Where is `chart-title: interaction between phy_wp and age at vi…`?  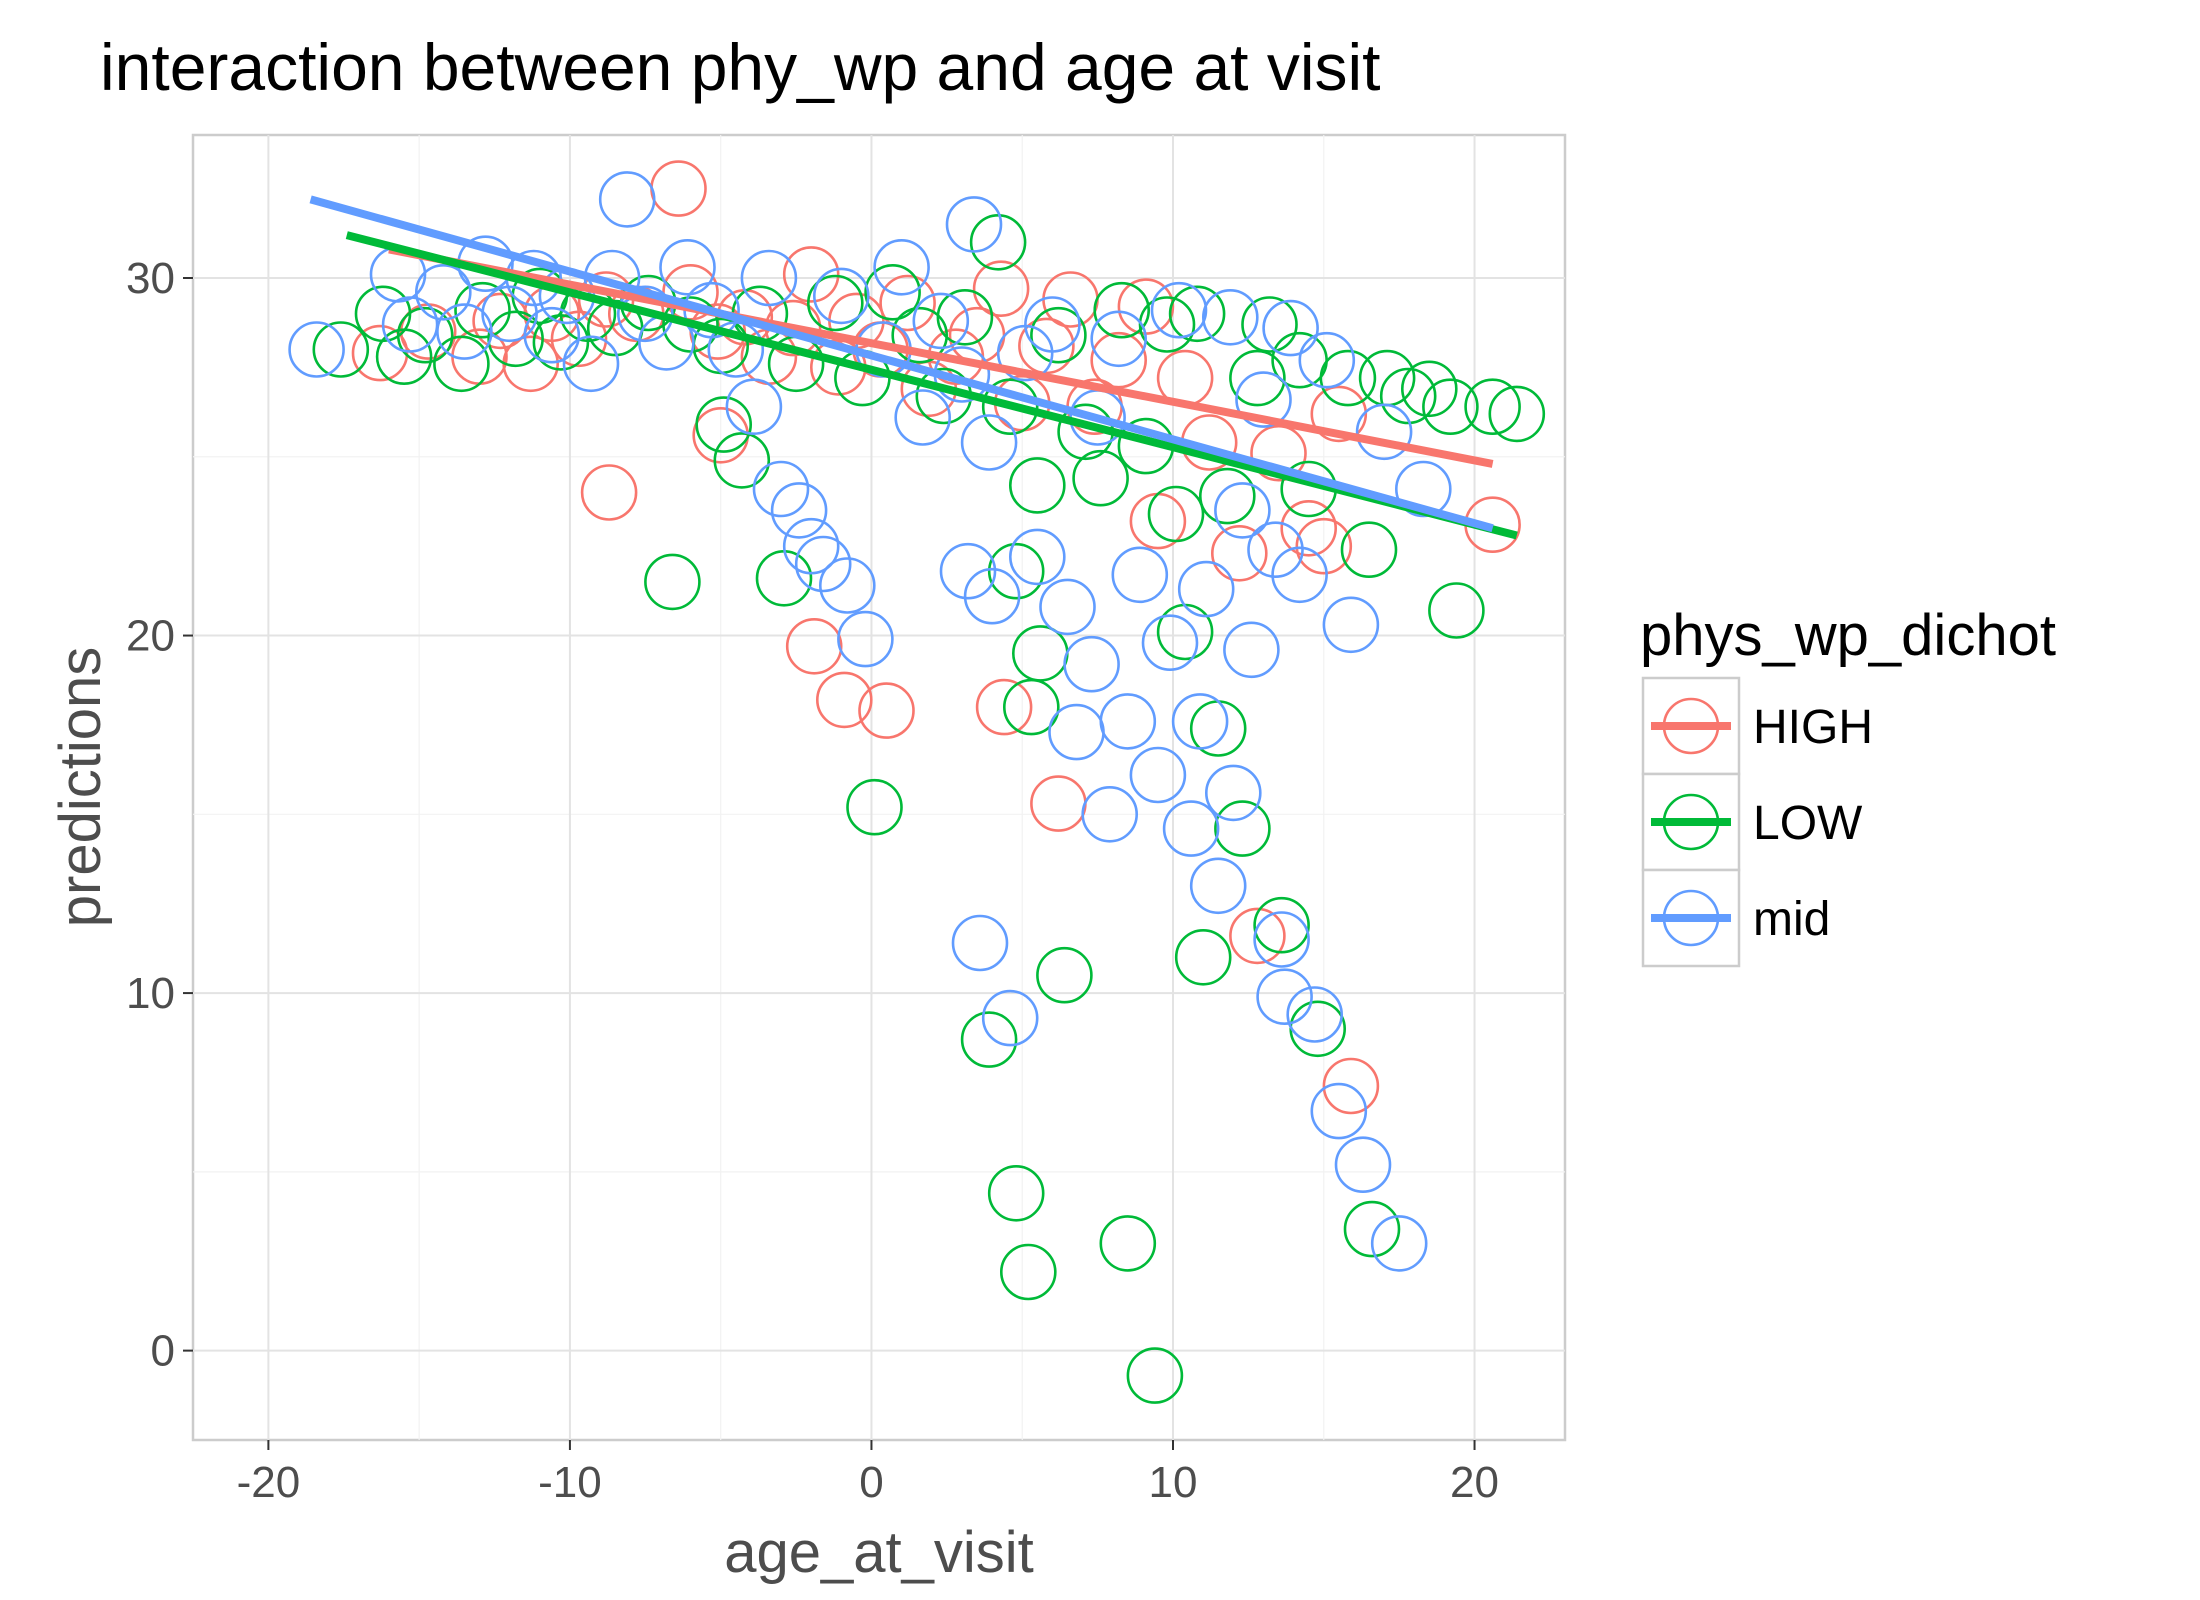
chart-title: interaction between phy_wp and age at vi… is located at coordinates (740, 67).